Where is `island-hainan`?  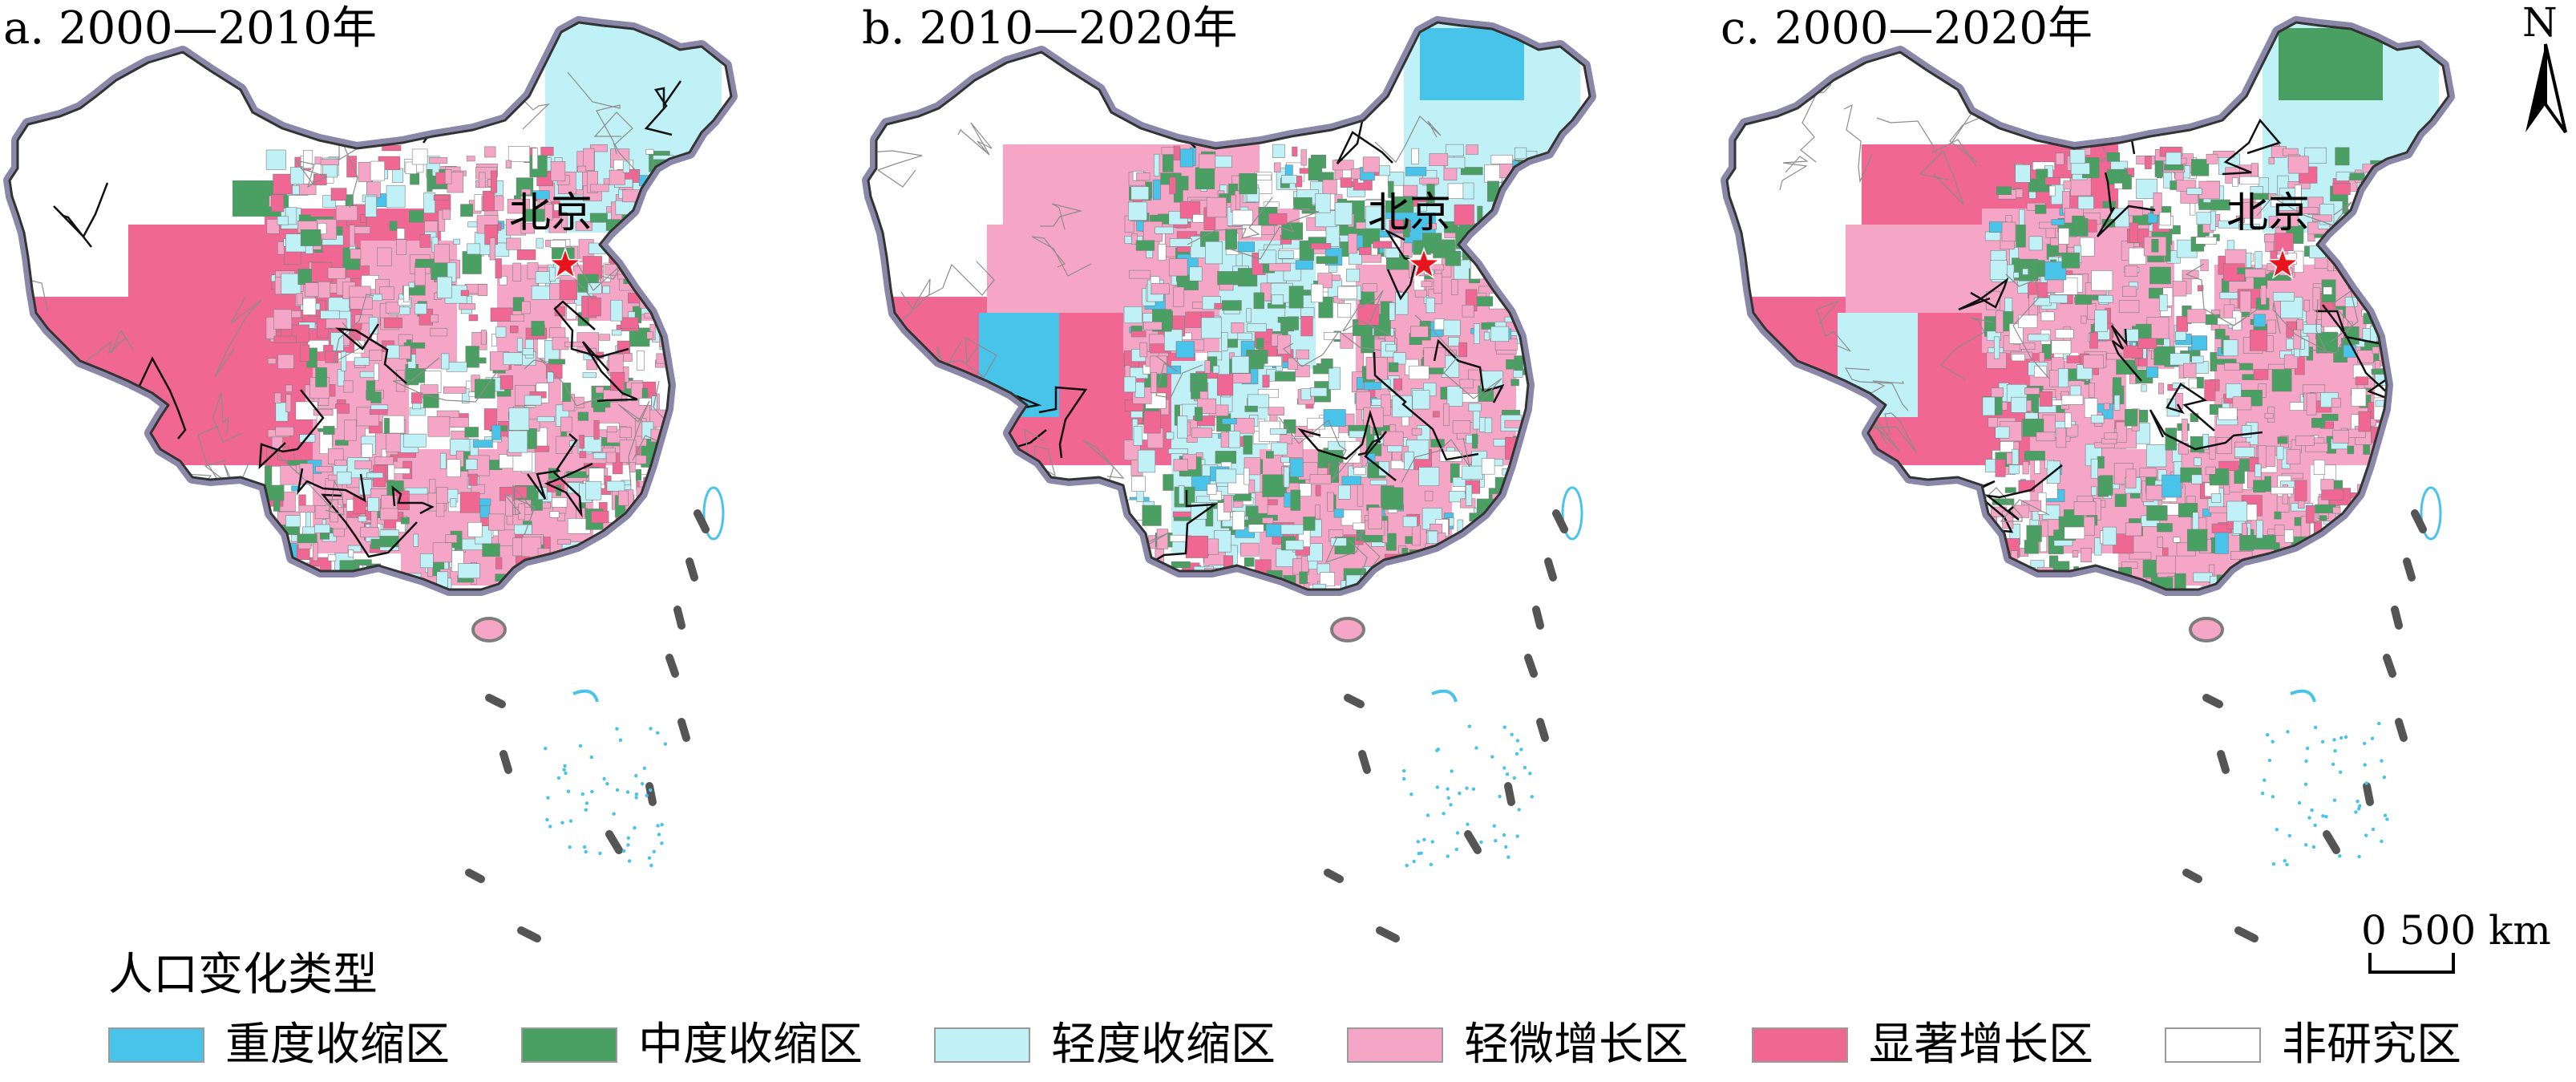 island-hainan is located at coordinates (489, 629).